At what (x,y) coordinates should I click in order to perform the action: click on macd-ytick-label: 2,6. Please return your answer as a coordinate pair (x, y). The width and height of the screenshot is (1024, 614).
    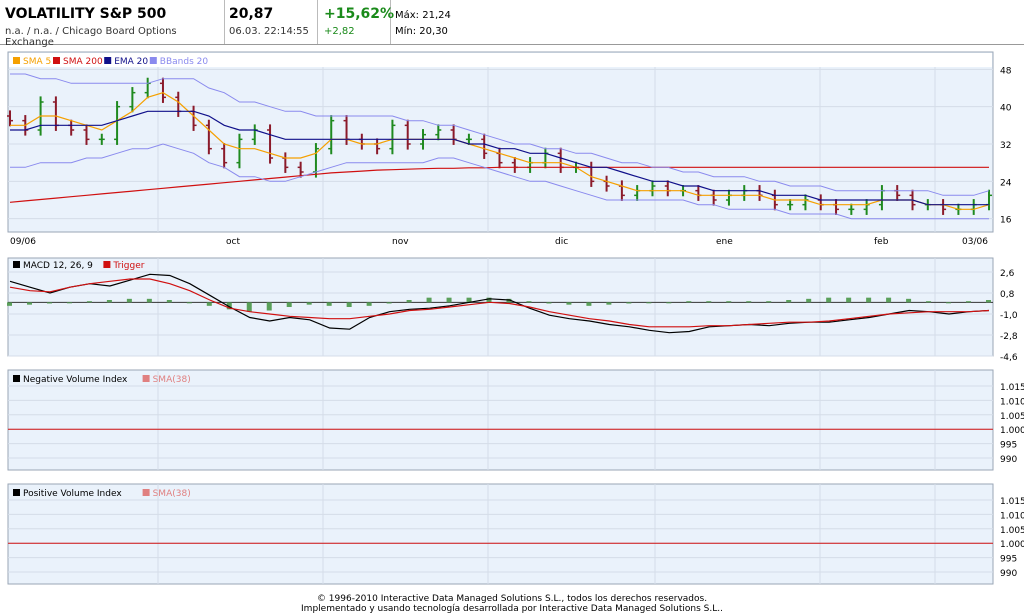
    Looking at the image, I should click on (1007, 274).